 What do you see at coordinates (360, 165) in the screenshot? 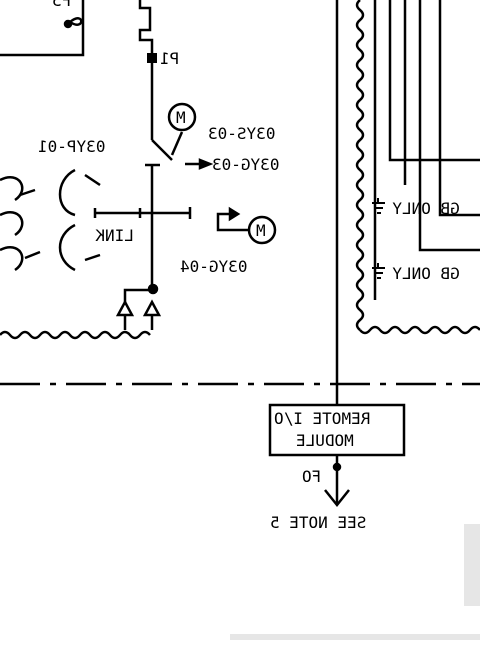
I see `wavy-border-right-vertical` at bounding box center [360, 165].